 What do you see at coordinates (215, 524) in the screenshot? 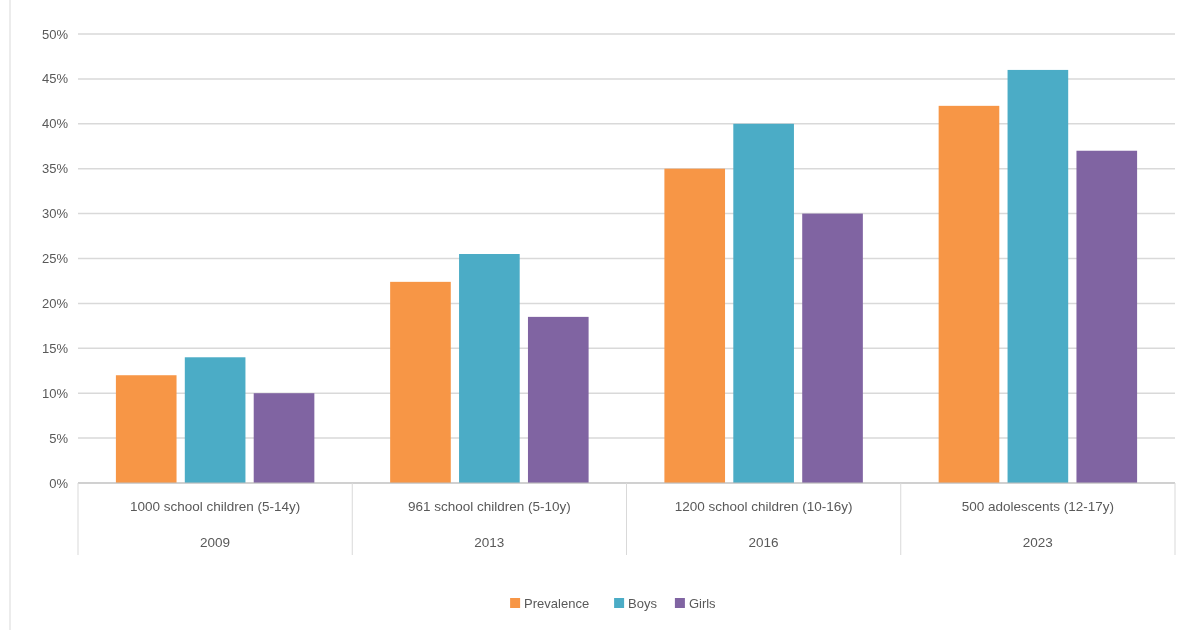
I see `category-label: 1000 school children (5-14y) 2009` at bounding box center [215, 524].